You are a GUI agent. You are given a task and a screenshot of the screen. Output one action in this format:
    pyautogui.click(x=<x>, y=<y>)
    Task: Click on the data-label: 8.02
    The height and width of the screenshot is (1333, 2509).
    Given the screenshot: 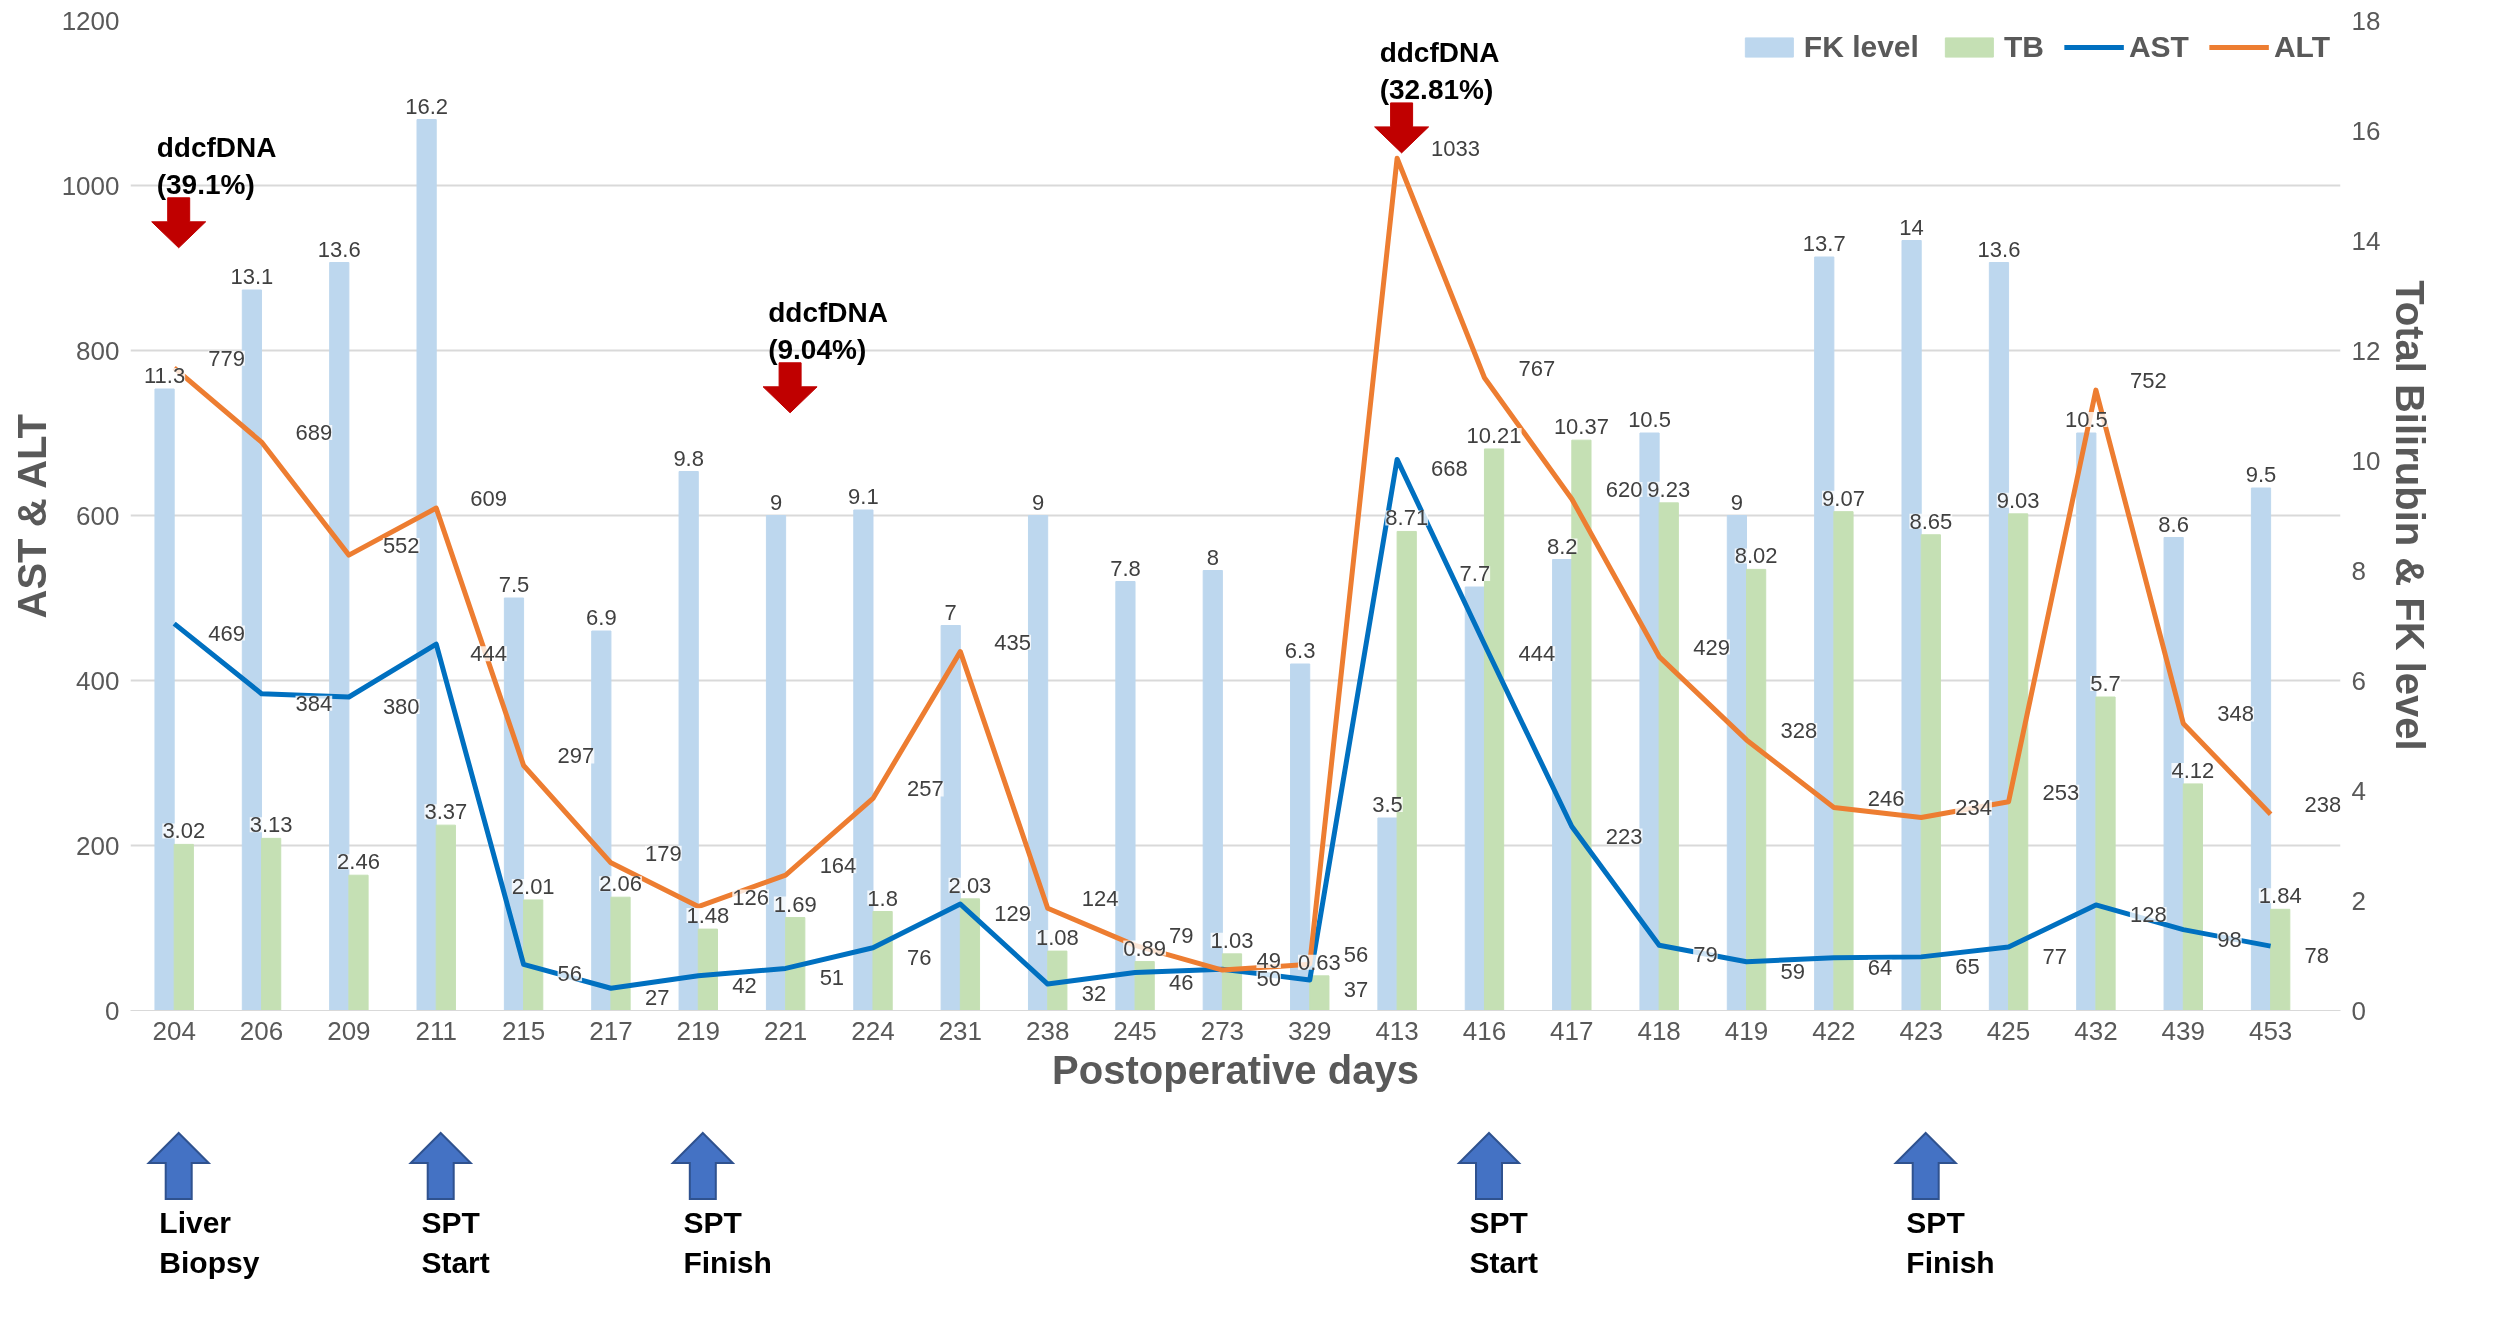 What is the action you would take?
    pyautogui.click(x=1756, y=556)
    